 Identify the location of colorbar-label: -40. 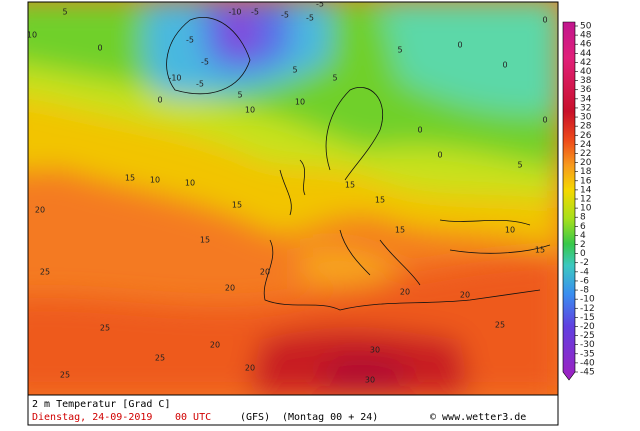
(587, 363).